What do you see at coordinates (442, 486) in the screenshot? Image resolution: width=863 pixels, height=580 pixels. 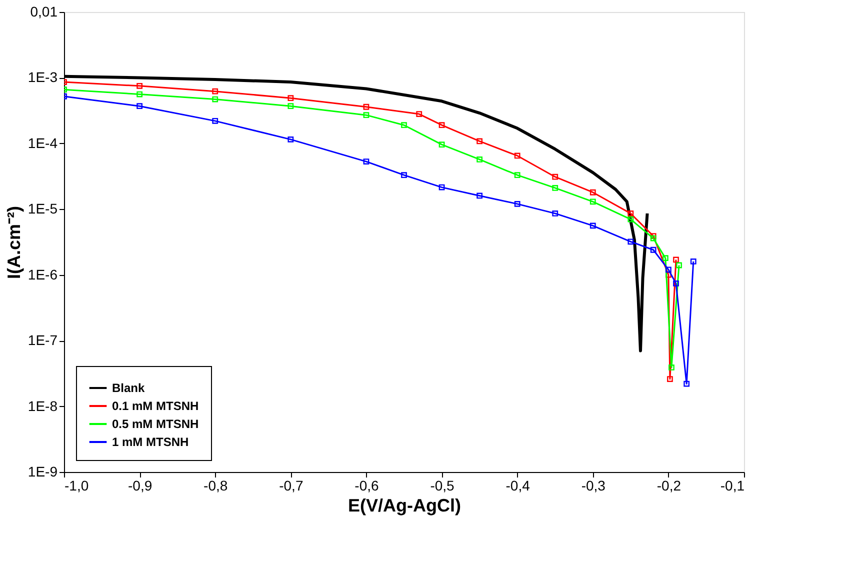 I see `x-tick-label: -0,5` at bounding box center [442, 486].